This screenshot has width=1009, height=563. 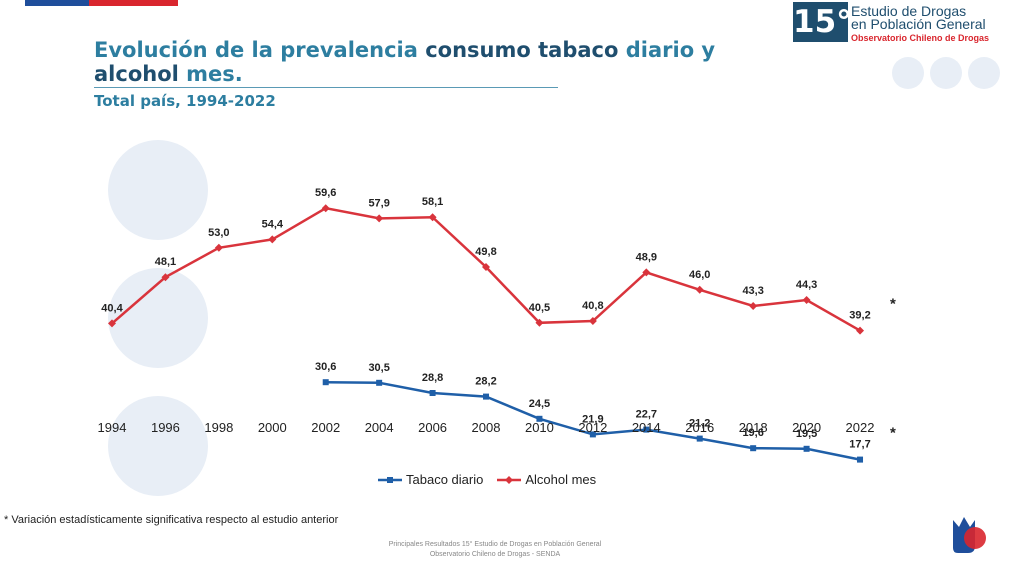 What do you see at coordinates (646, 415) in the screenshot?
I see `data-label-tabaco: 22,7` at bounding box center [646, 415].